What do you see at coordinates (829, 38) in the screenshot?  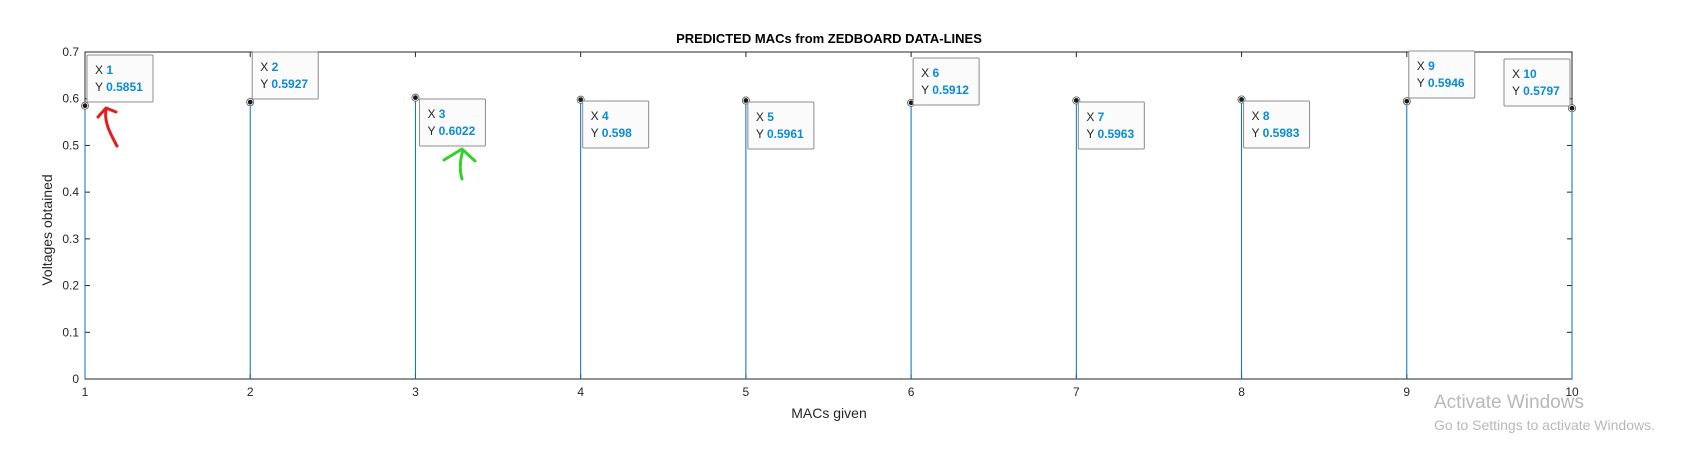 I see `chart-title: PREDICTED MACs from ZEDBOARD DATA-LINES` at bounding box center [829, 38].